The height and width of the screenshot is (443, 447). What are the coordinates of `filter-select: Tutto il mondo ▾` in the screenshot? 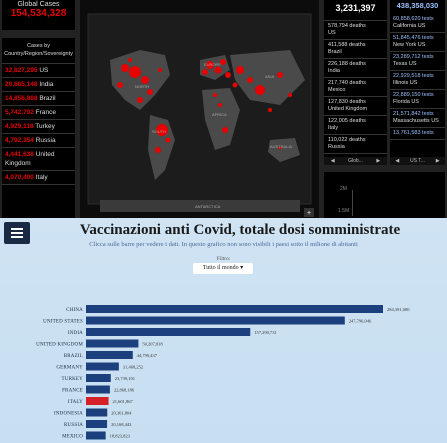 It's located at (223, 268).